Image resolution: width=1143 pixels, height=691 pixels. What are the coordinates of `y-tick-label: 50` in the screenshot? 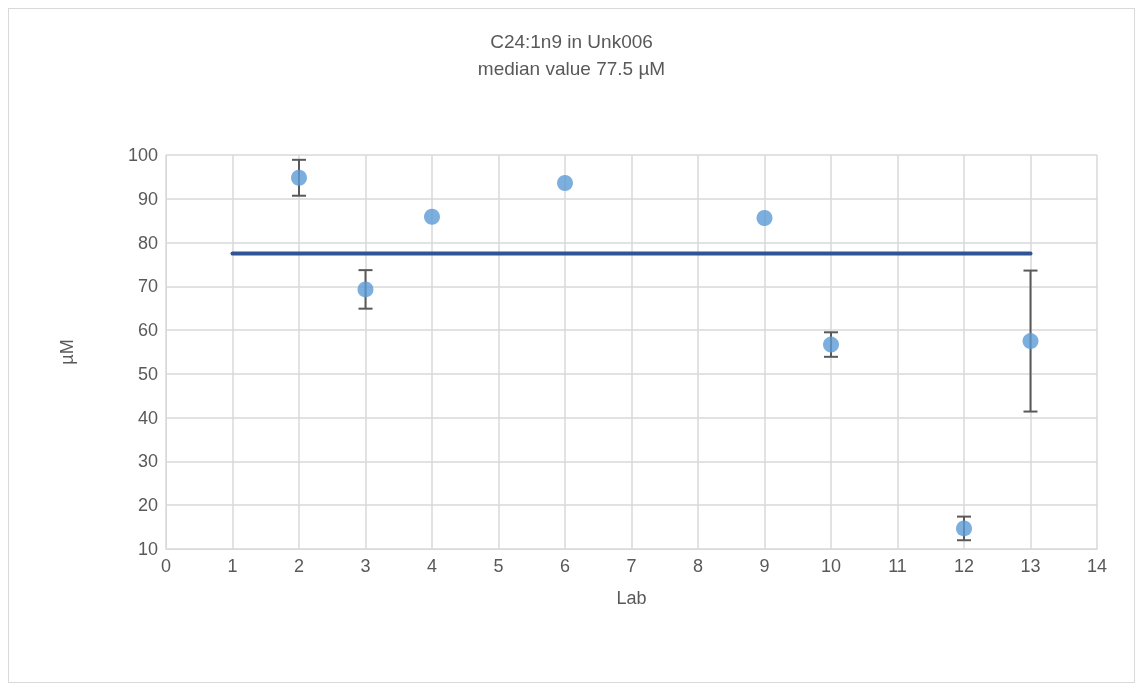 It's located at (147, 373).